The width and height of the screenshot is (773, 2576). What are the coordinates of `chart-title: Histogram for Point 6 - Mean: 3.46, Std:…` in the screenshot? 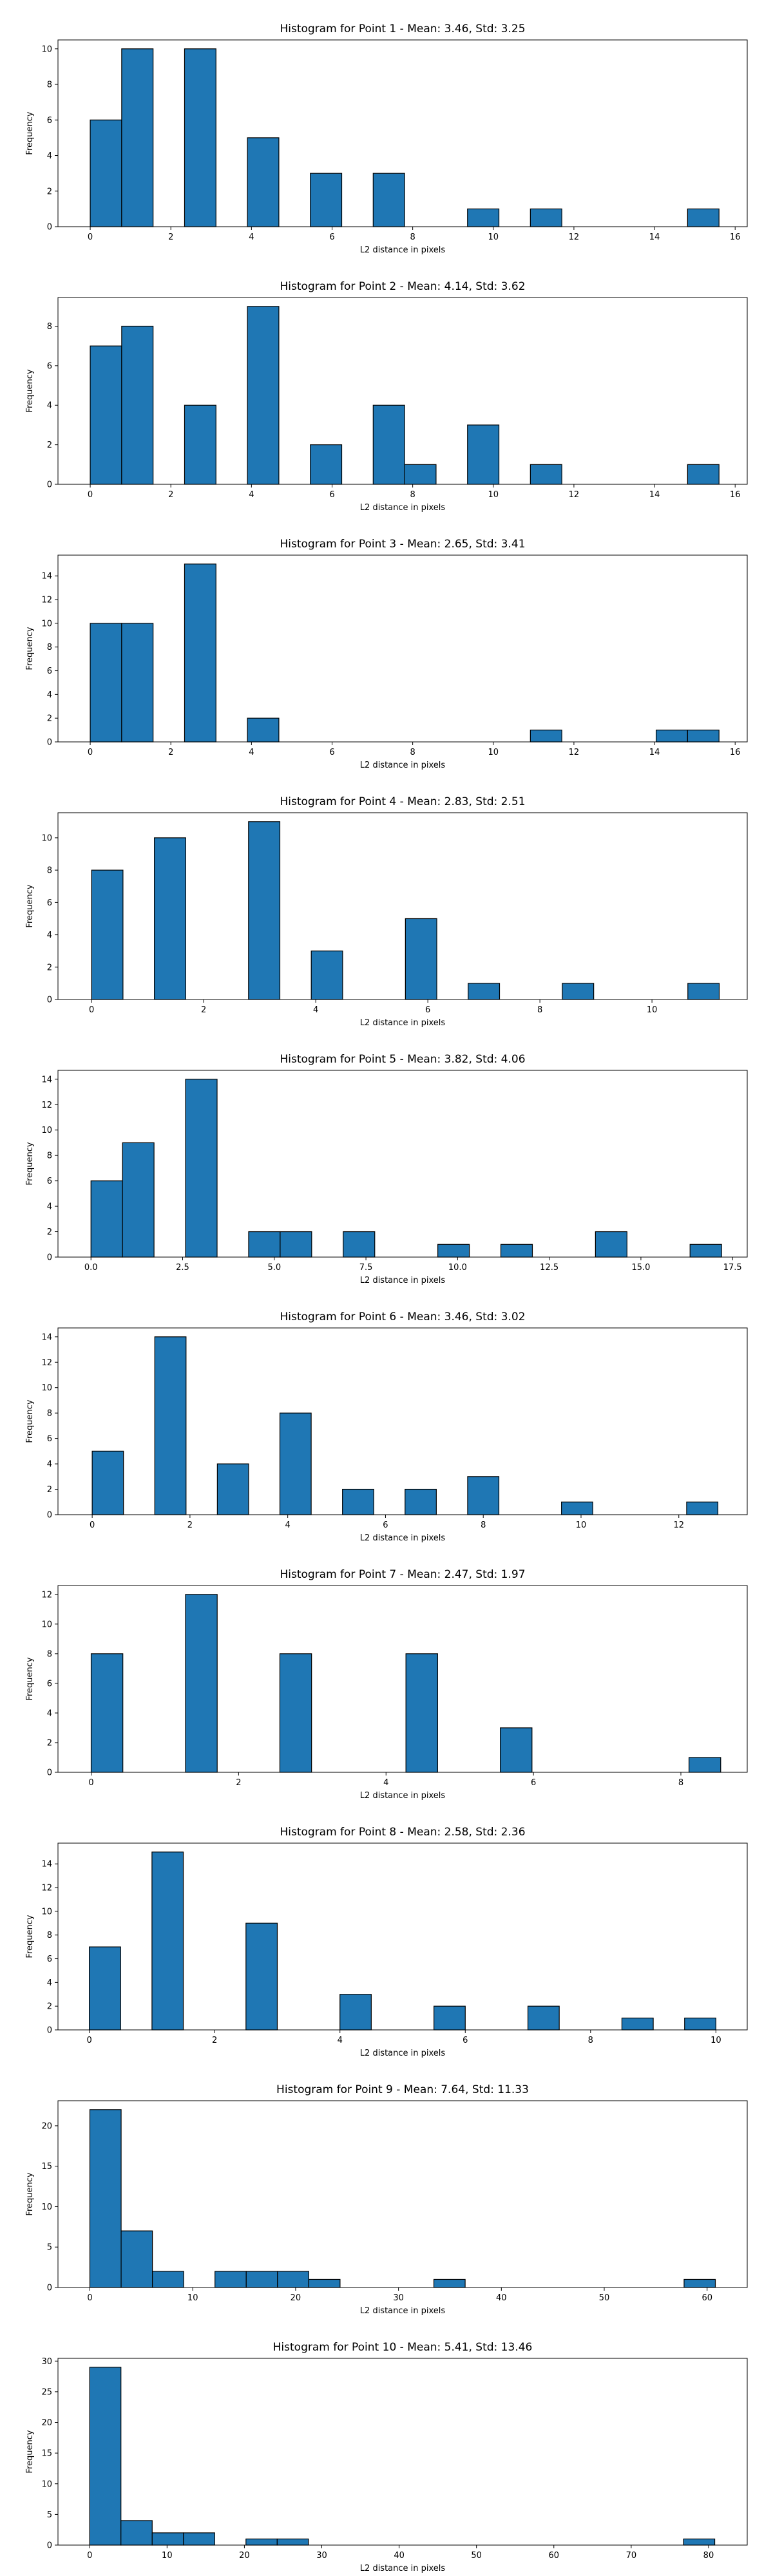 It's located at (402, 1317).